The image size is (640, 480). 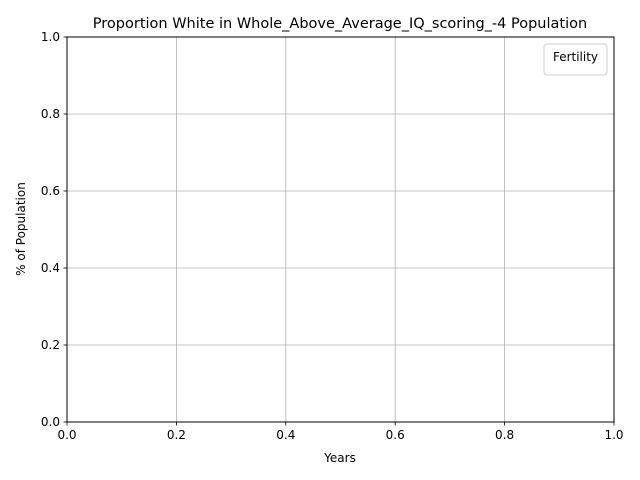 I want to click on legend-box, so click(x=575, y=59).